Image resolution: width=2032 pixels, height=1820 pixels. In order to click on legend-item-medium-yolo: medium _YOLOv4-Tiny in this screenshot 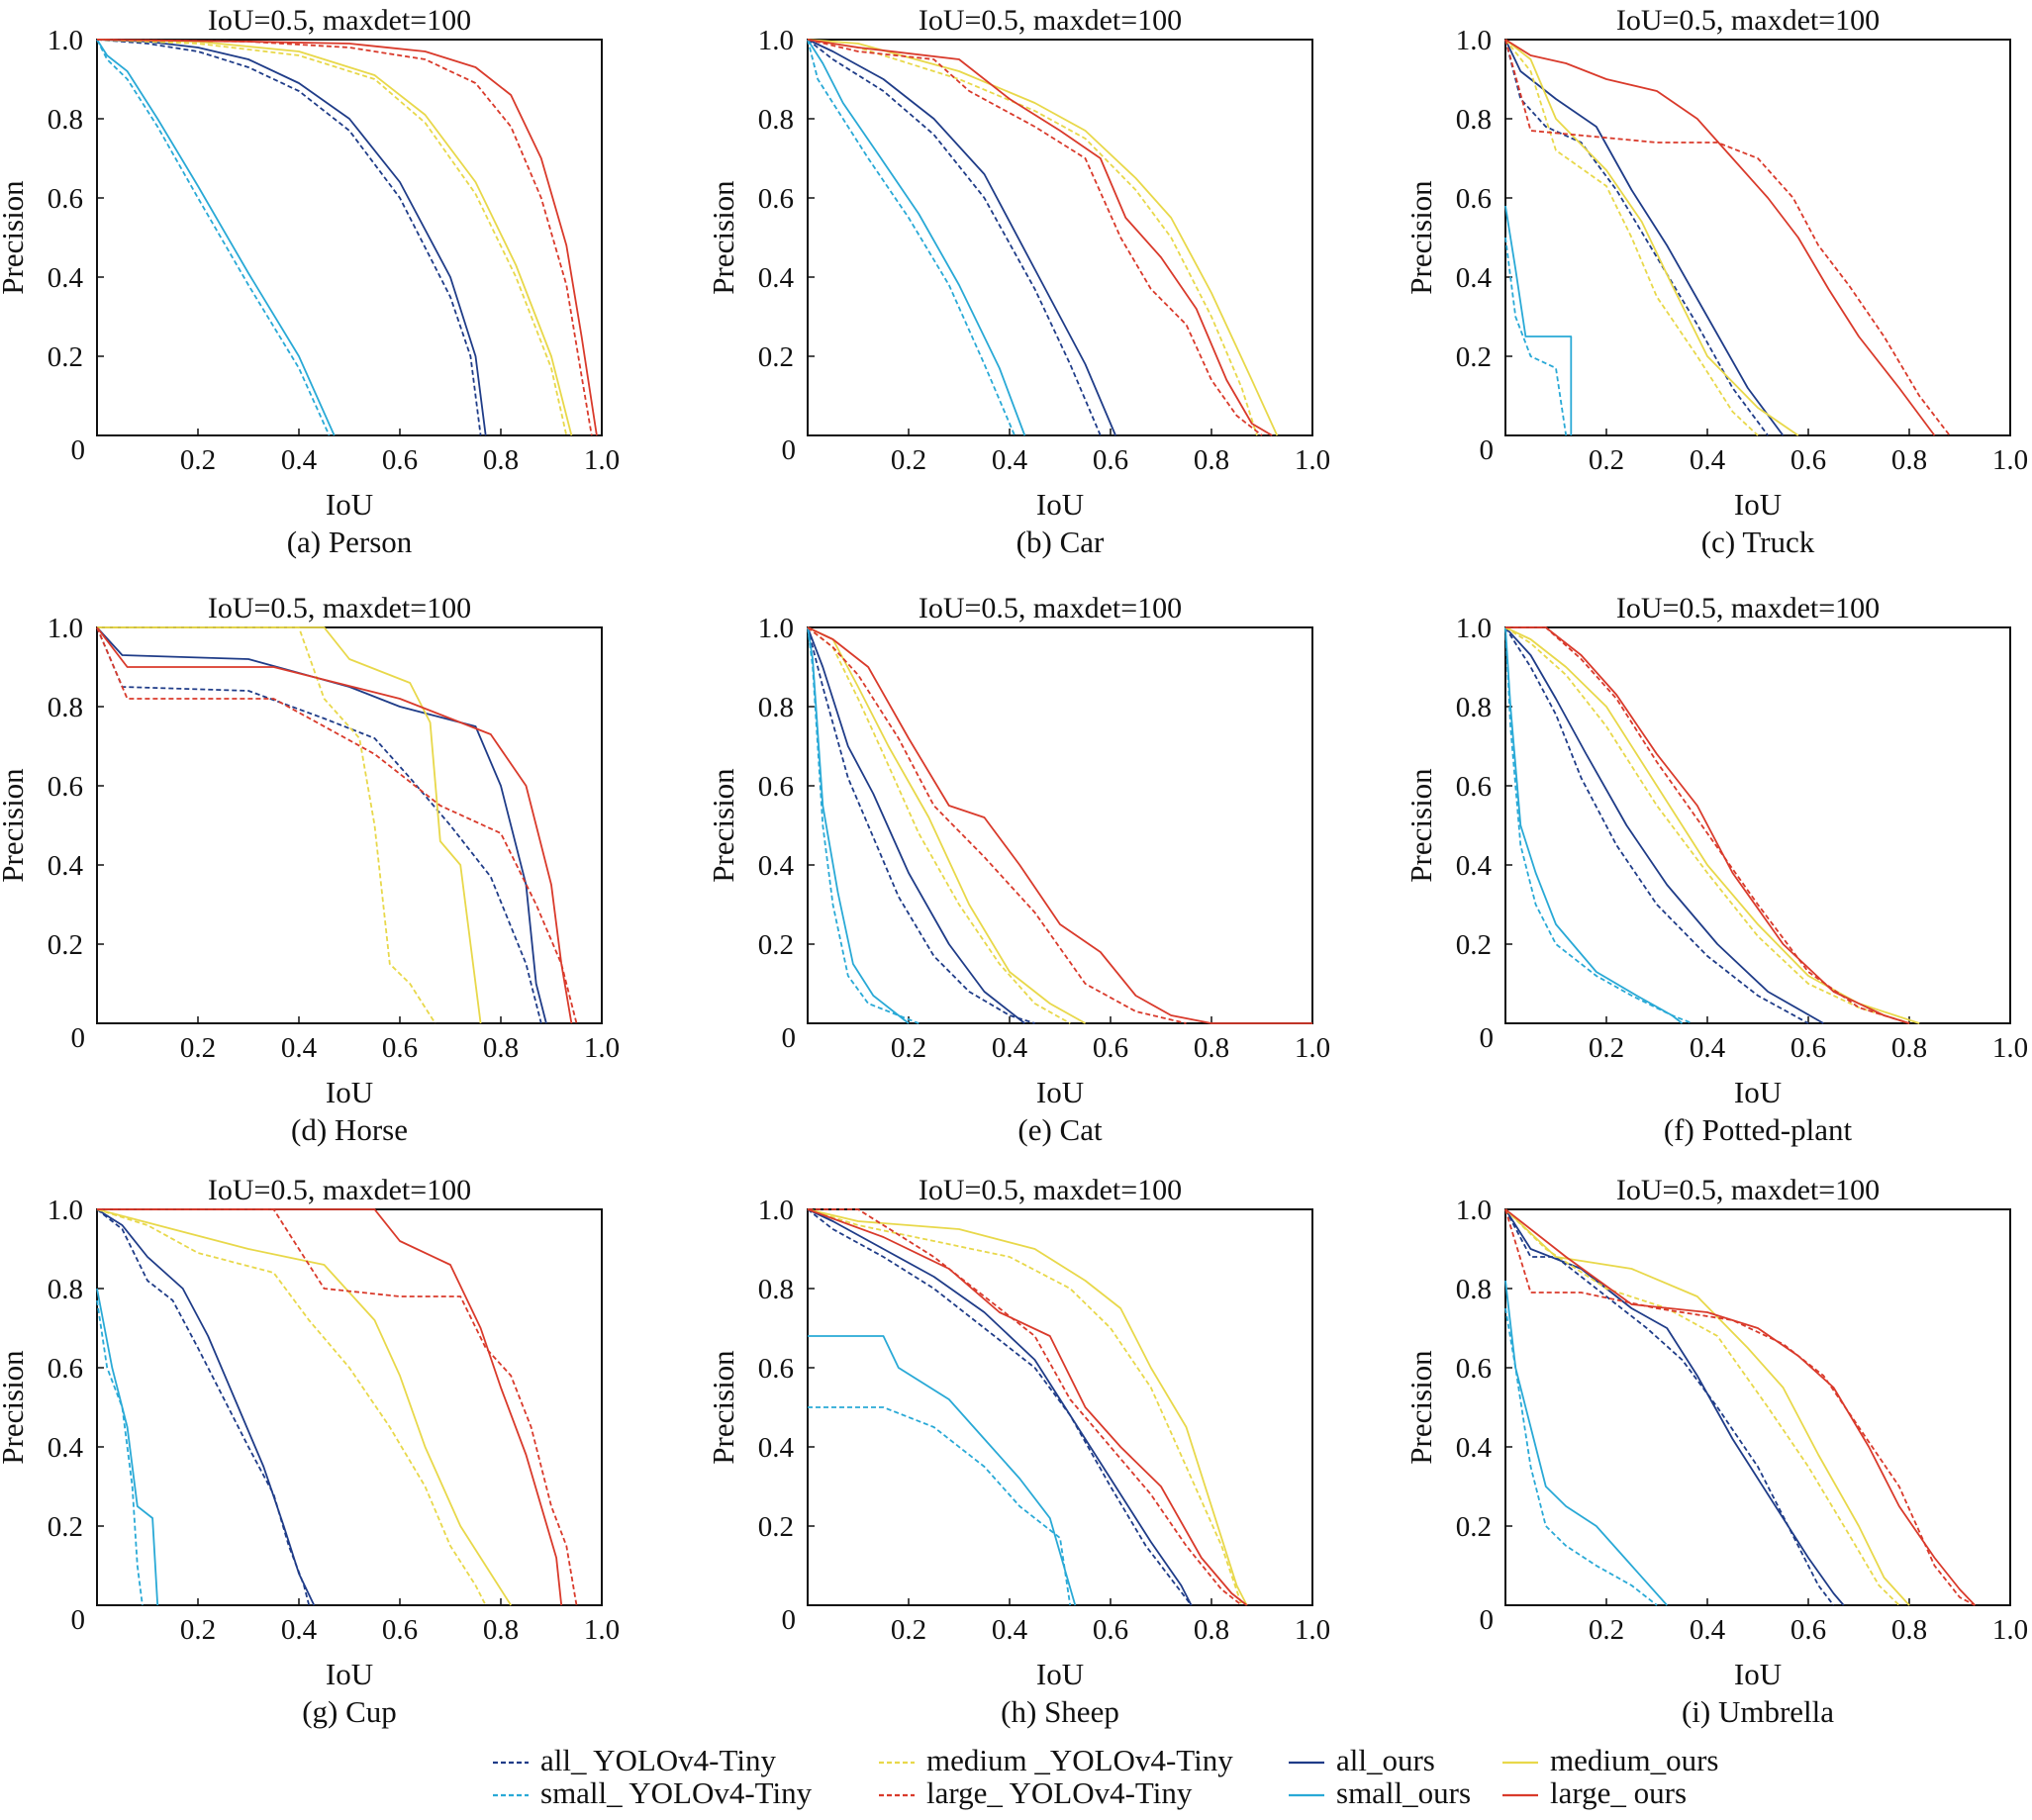, I will do `click(1056, 1760)`.